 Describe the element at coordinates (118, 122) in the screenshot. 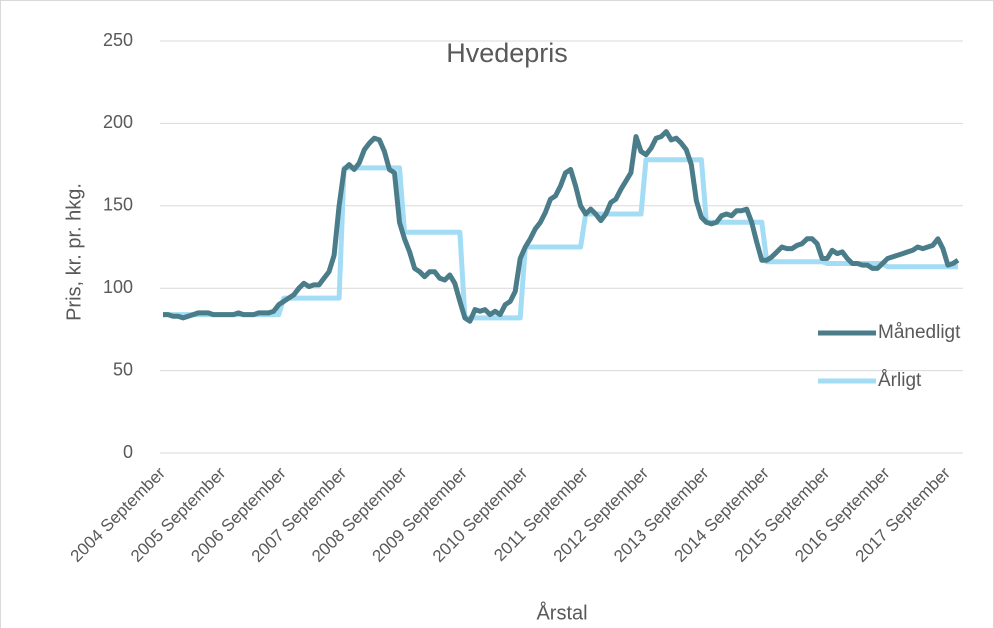

I see `y-tick-label: 200` at that location.